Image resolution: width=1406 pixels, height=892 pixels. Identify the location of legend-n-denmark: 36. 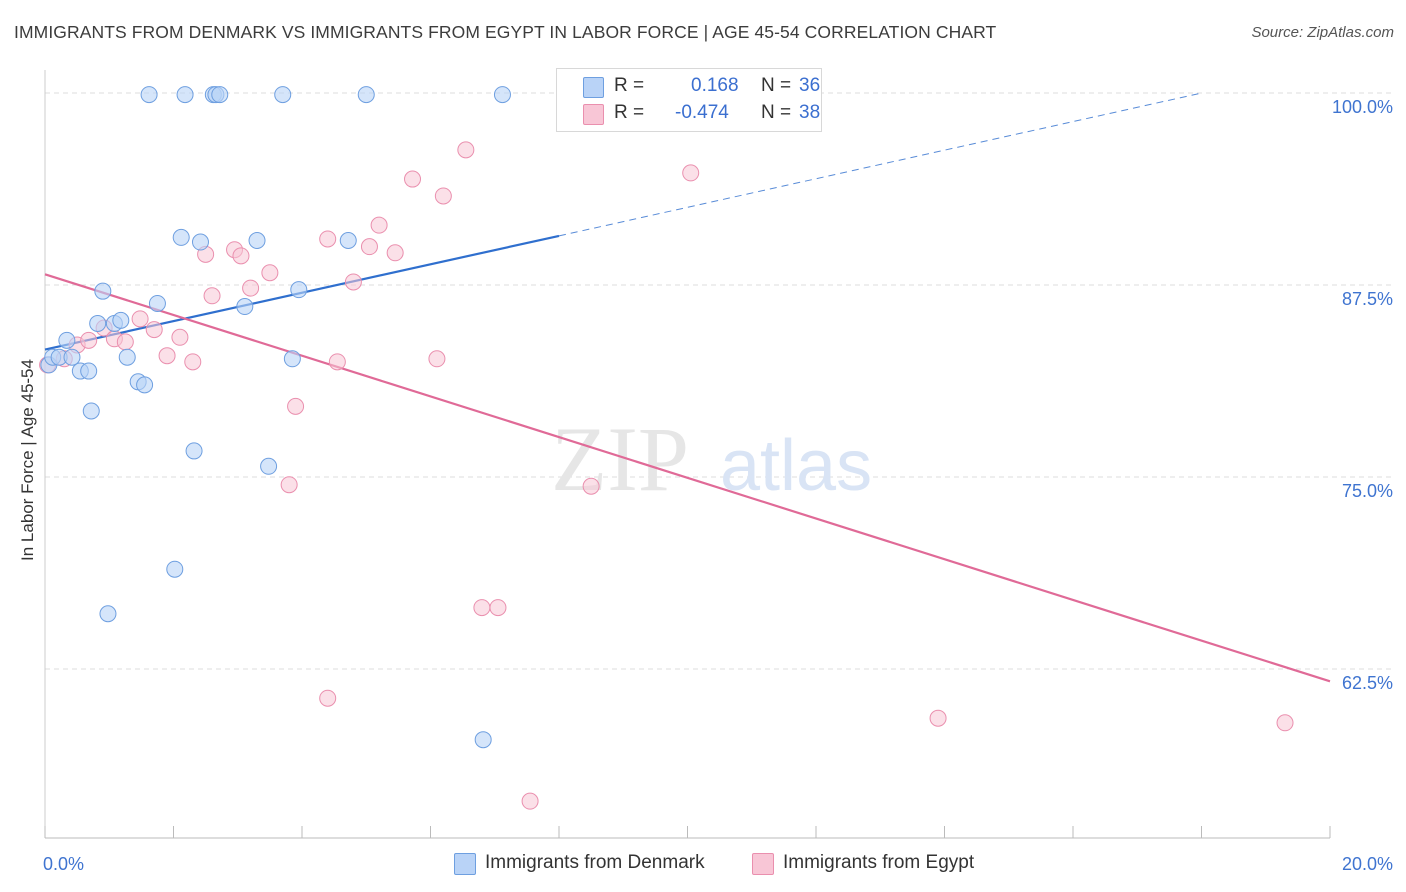
(810, 85).